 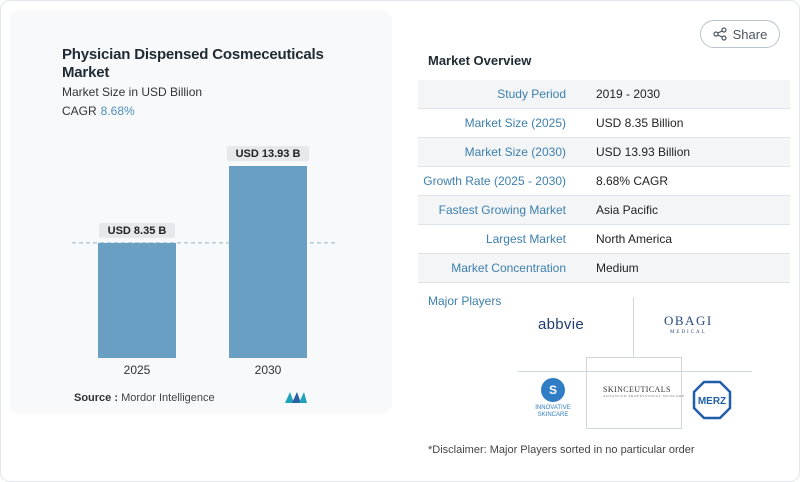 I want to click on cagr-value: 8.68%, so click(x=117, y=111).